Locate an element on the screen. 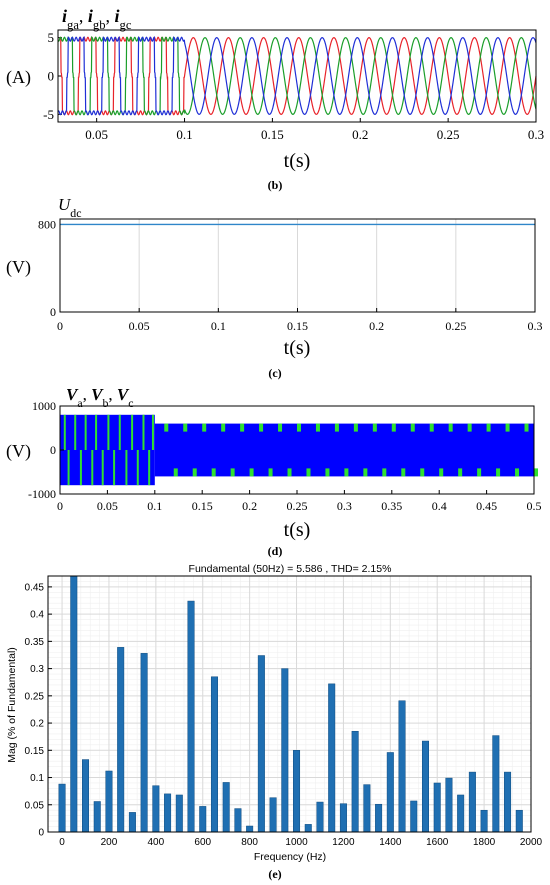 Image resolution: width=550 pixels, height=885 pixels. x-tick-label: 2000 is located at coordinates (531, 842).